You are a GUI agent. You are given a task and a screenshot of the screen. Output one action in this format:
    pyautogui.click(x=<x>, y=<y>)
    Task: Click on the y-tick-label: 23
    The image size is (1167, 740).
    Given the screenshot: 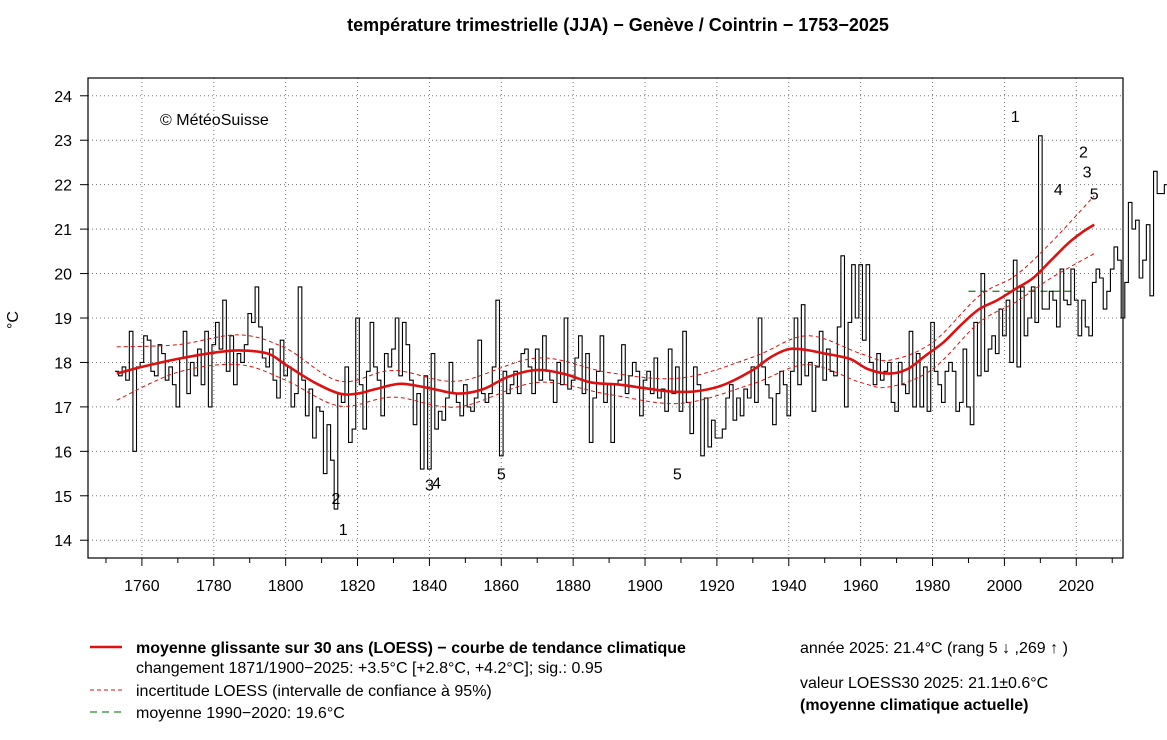 What is the action you would take?
    pyautogui.click(x=63, y=141)
    